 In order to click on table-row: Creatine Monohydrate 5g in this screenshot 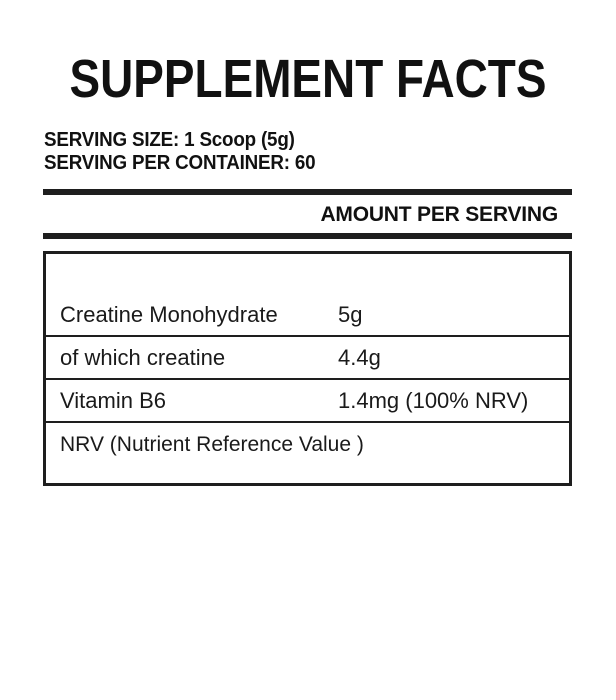, I will do `click(307, 315)`.